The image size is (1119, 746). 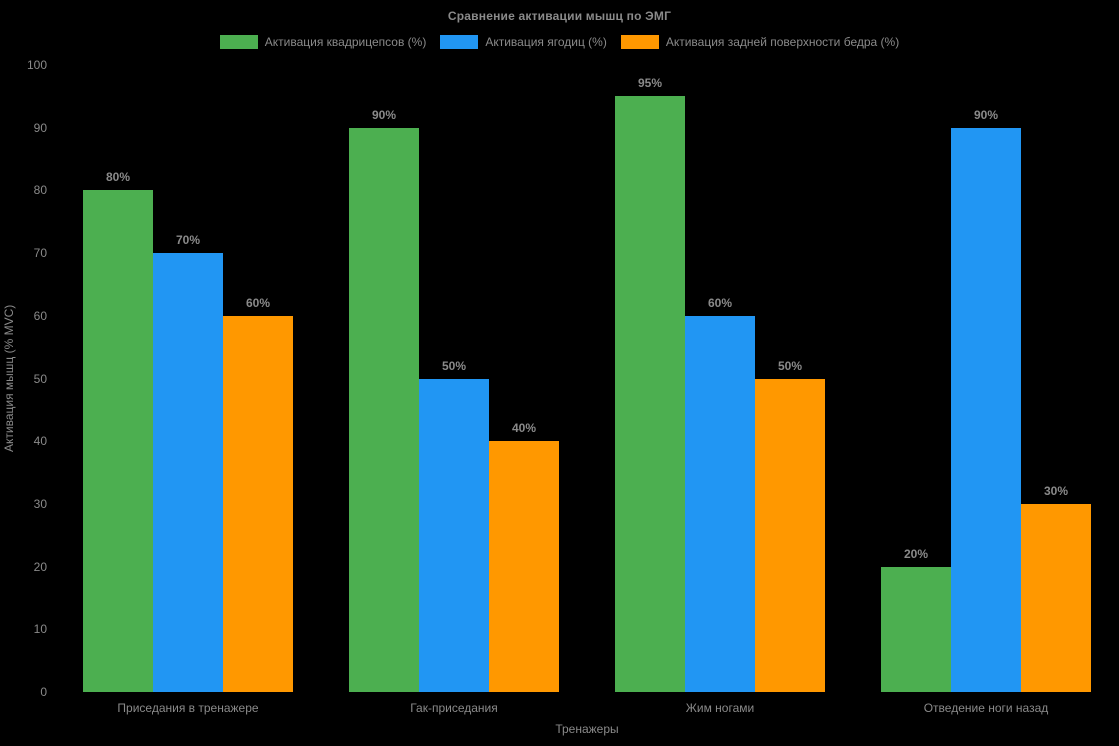 I want to click on legend-item-2: Активация задней поверхности бедра (%), so click(x=760, y=42).